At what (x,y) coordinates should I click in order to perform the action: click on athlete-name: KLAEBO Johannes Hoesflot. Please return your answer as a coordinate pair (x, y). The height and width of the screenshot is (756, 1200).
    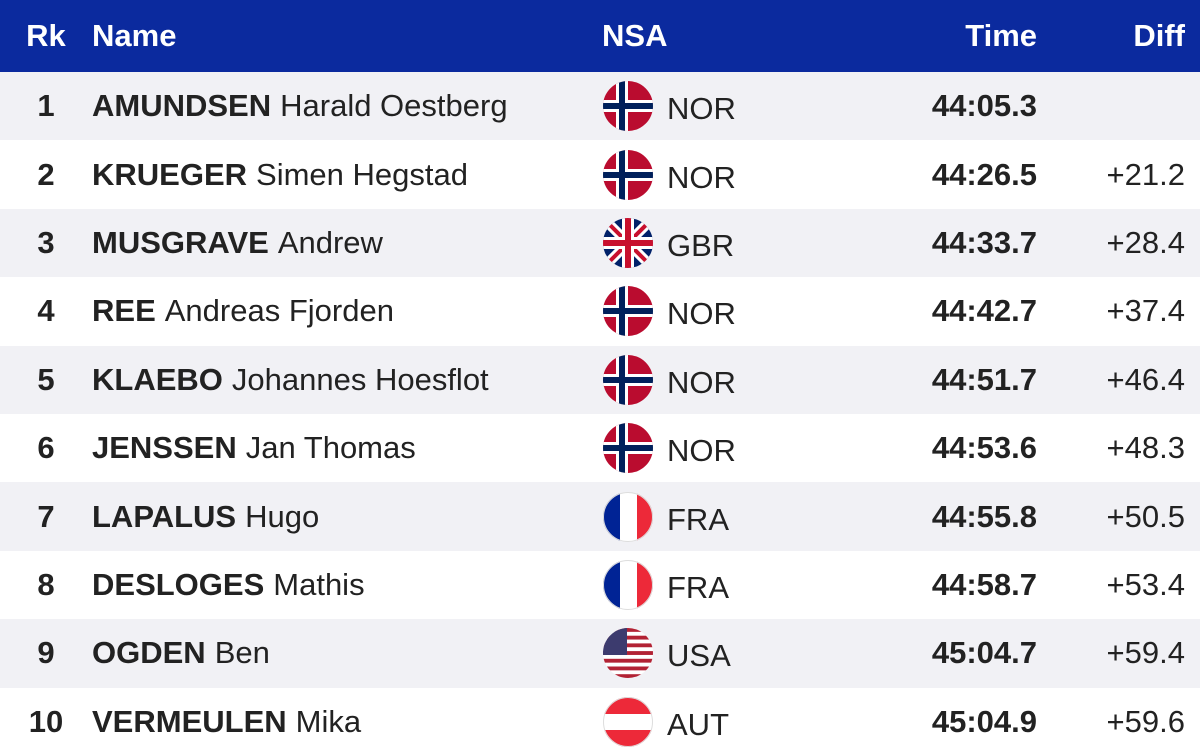
    Looking at the image, I should click on (290, 380).